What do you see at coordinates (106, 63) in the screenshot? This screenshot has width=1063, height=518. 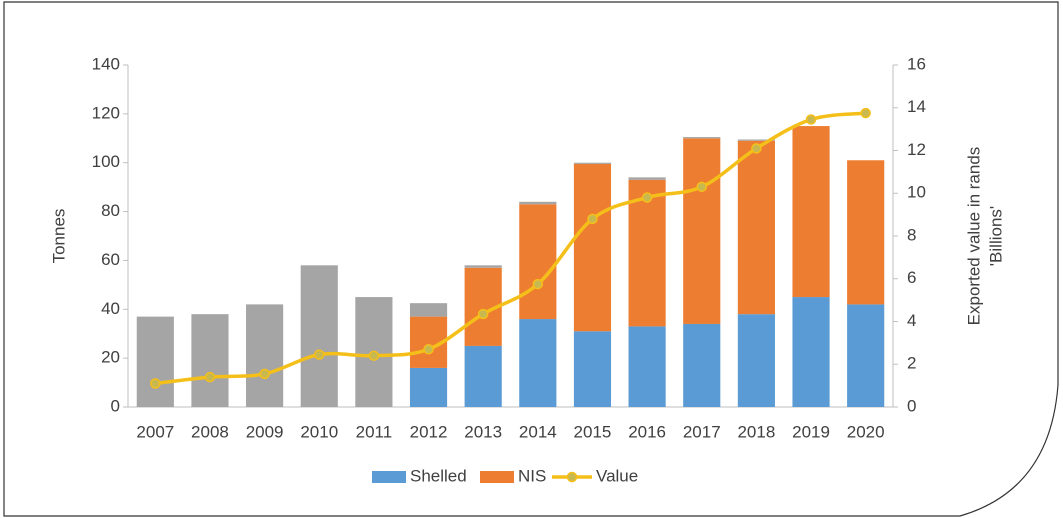 I see `y-tick-label: 140` at bounding box center [106, 63].